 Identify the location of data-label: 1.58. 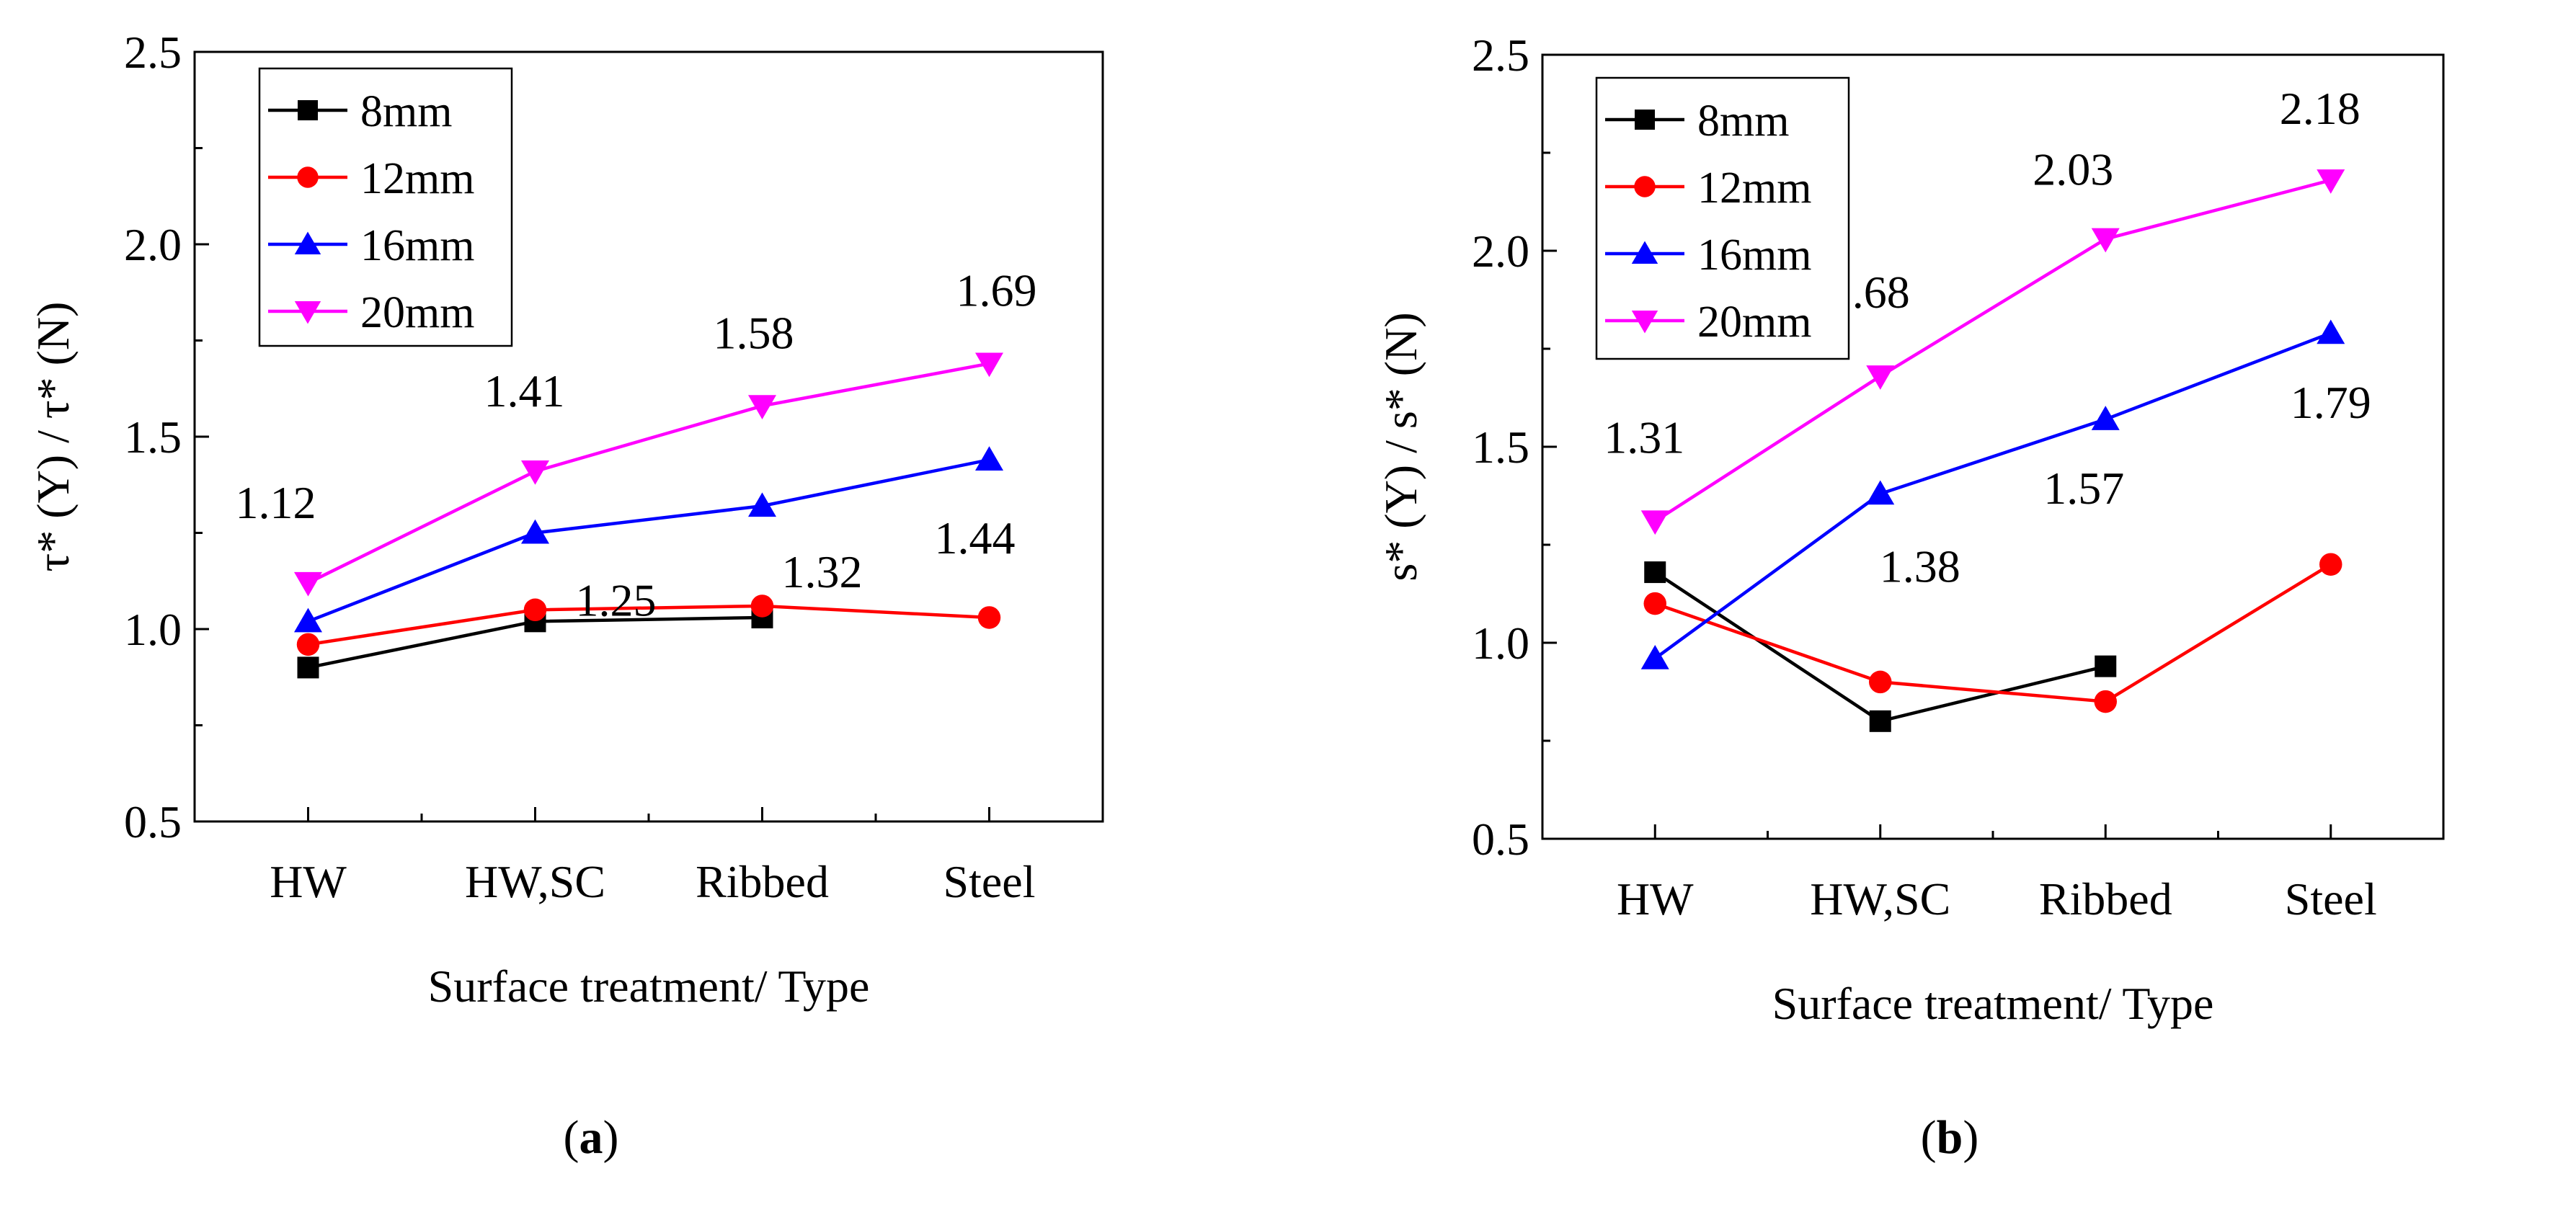
(754, 332).